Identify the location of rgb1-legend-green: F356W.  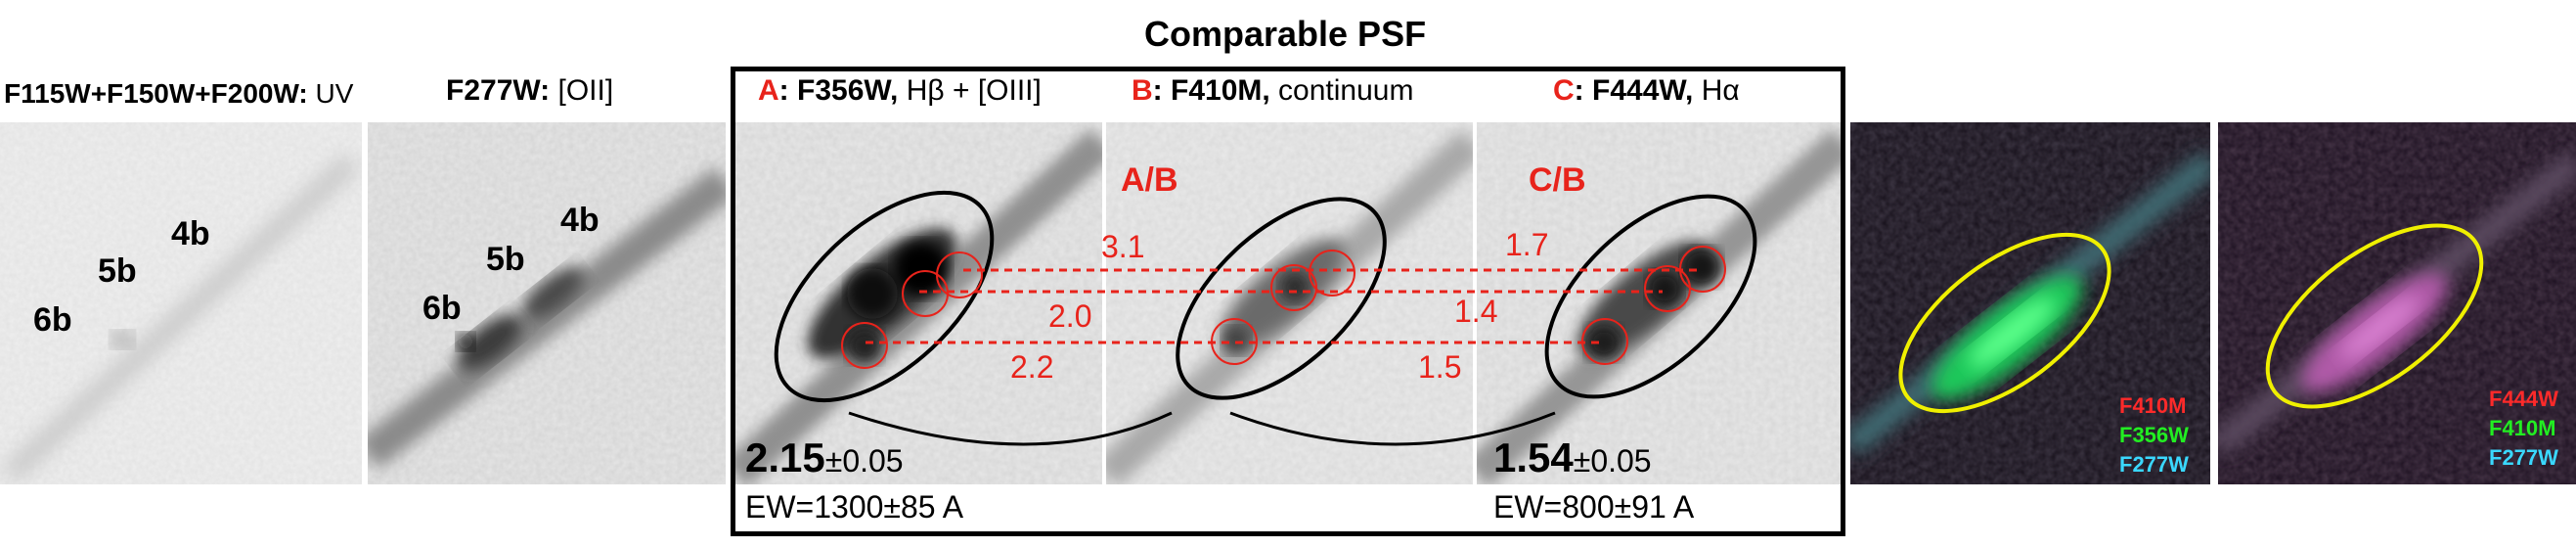
(2154, 435).